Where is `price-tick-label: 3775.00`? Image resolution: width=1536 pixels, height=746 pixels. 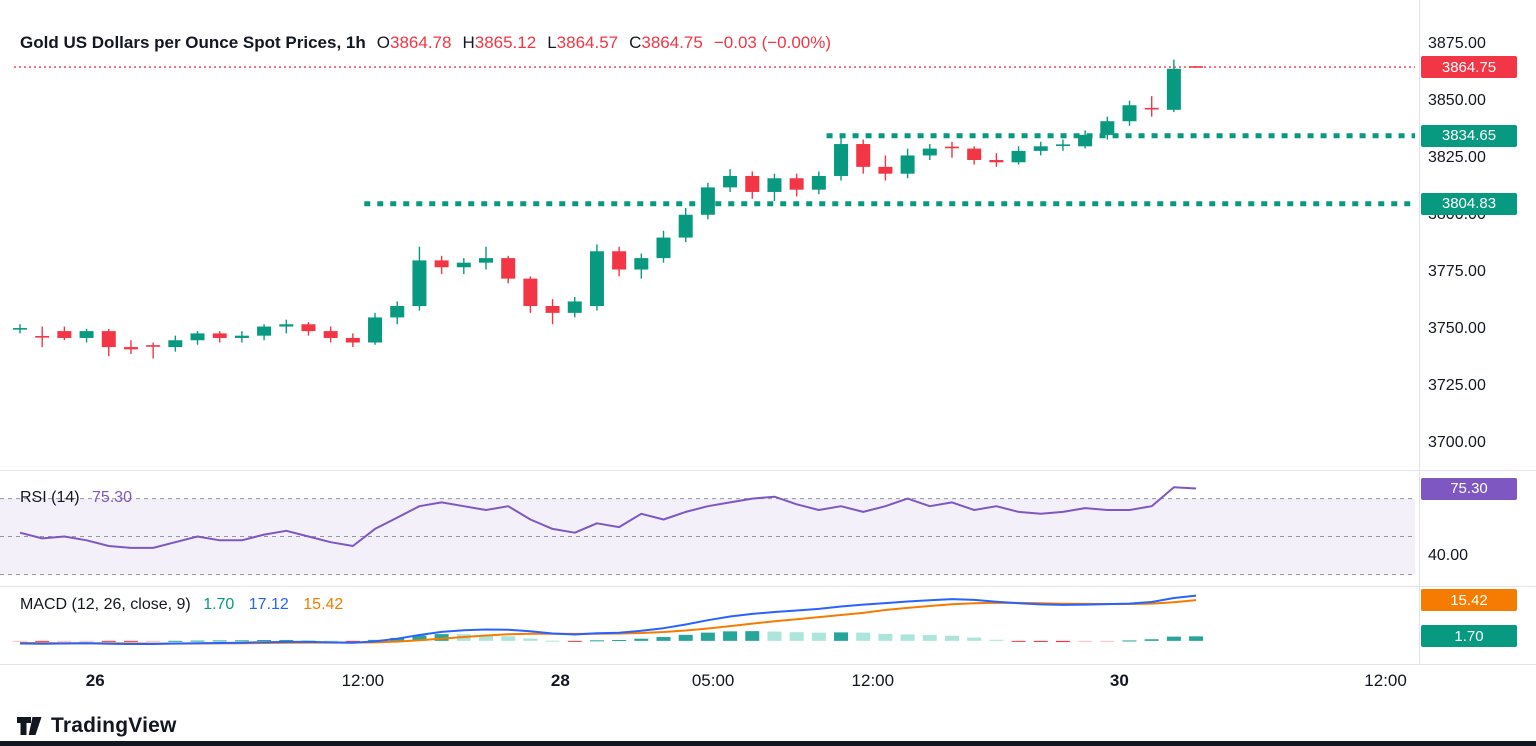
price-tick-label: 3775.00 is located at coordinates (1457, 271).